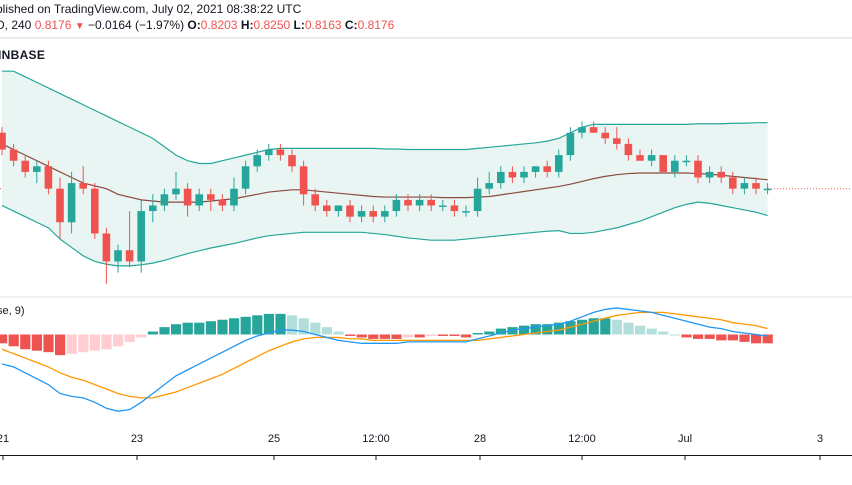 This screenshot has width=852, height=485. I want to click on low-value: 0.8163, so click(323, 25).